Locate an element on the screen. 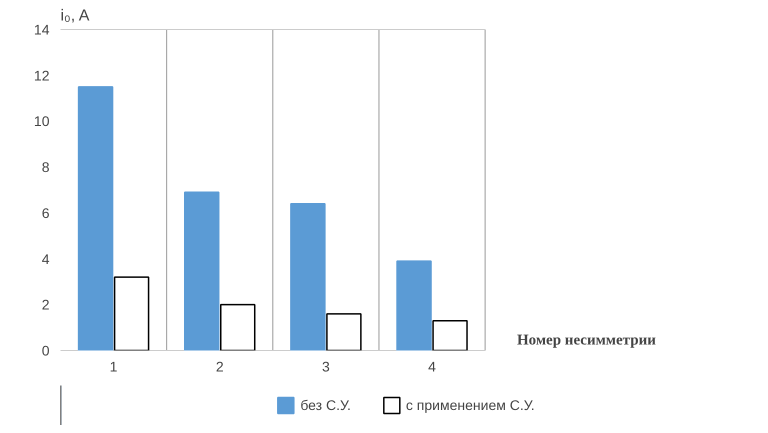  y-tick-label: 12 is located at coordinates (42, 75).